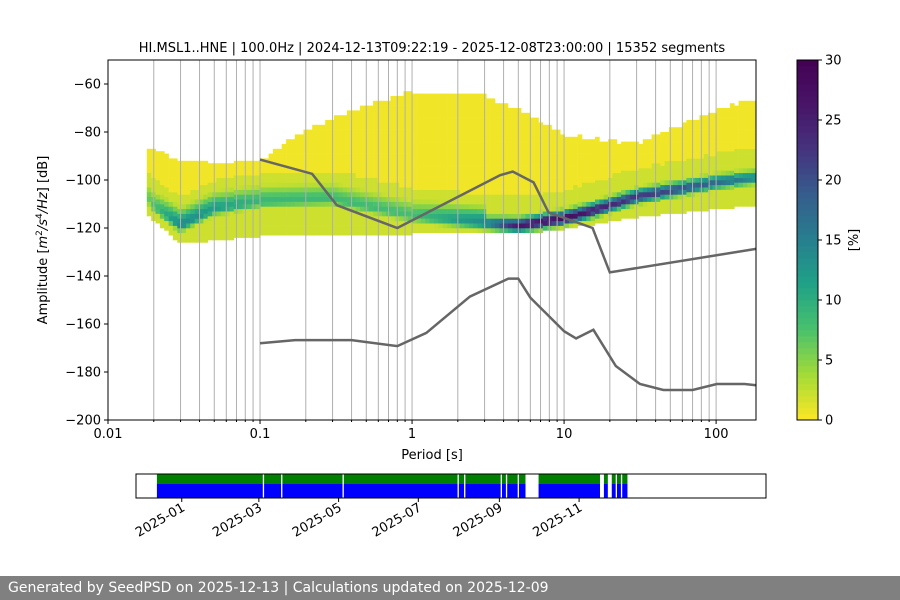  What do you see at coordinates (451, 486) in the screenshot?
I see `coverage-frame` at bounding box center [451, 486].